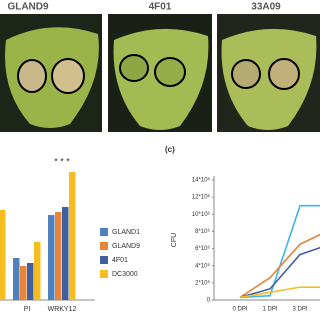 Image resolution: width=320 pixels, height=320 pixels. Describe the element at coordinates (201, 180) in the screenshot. I see `y-tick-label: 14*10⁶` at that location.